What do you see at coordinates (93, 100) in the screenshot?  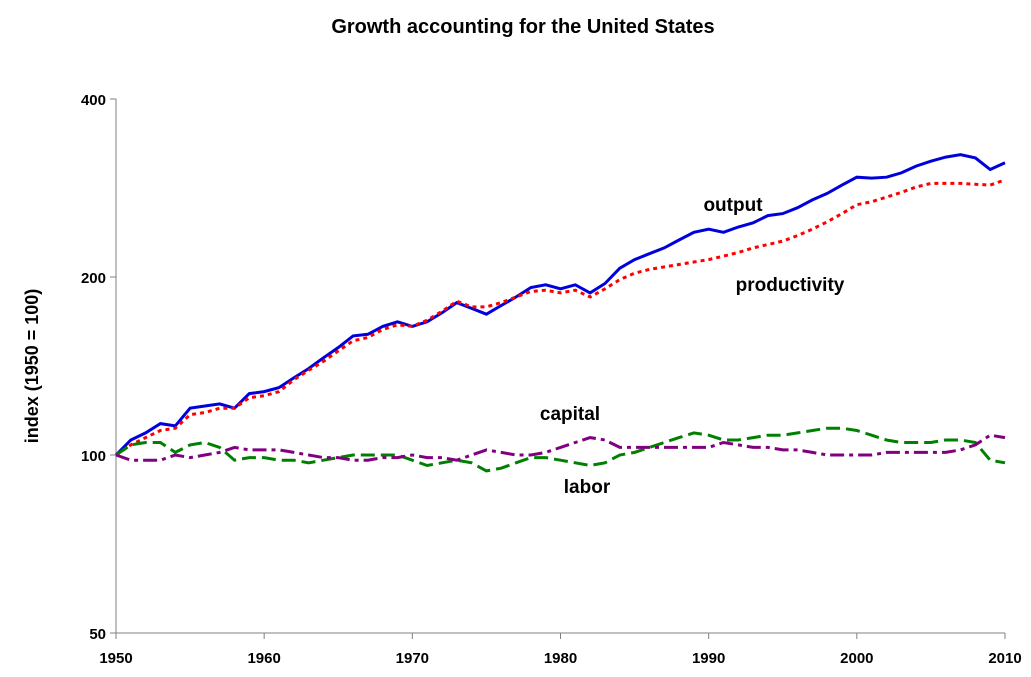 I see `y-tick-label: 400` at bounding box center [93, 100].